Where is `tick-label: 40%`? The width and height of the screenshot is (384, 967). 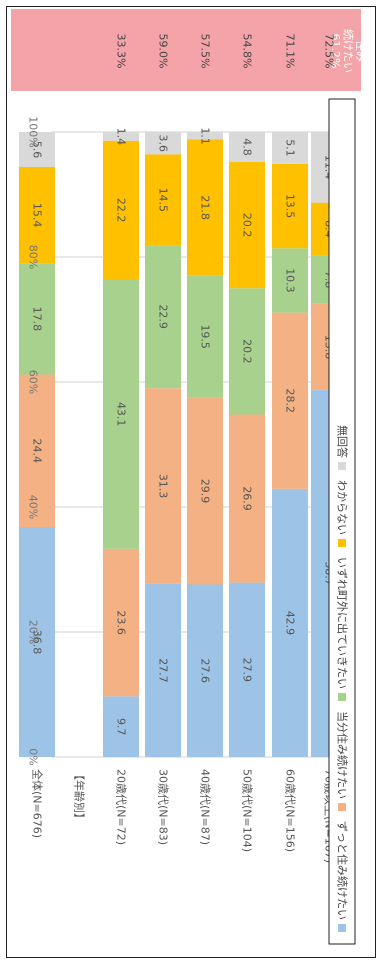
tick-label: 40% is located at coordinates (33, 507).